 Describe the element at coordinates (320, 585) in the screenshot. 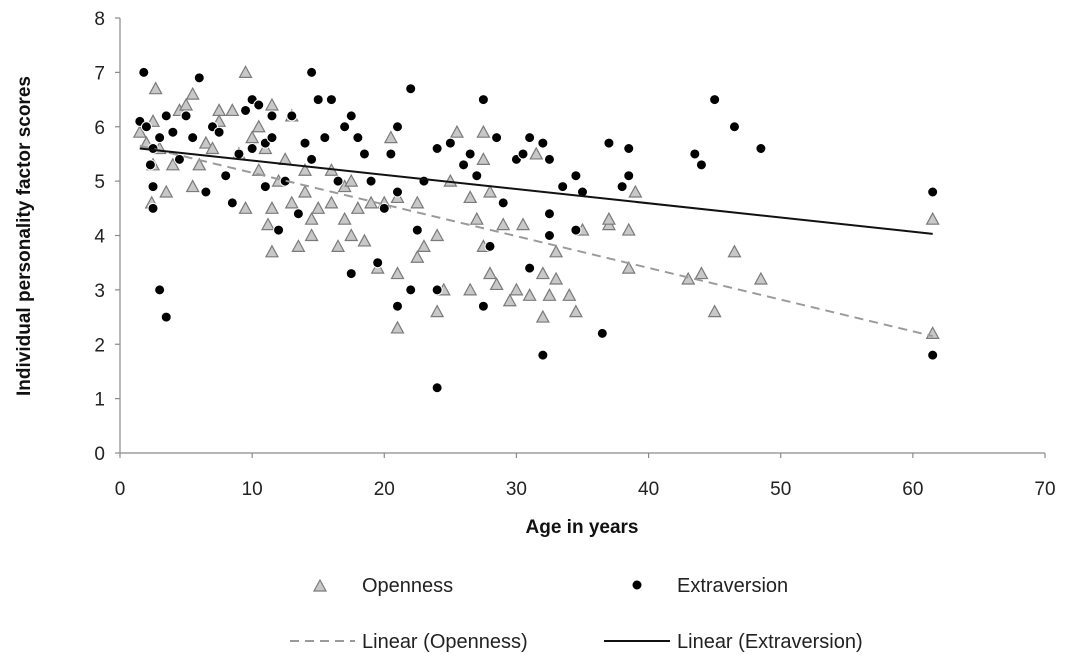

I see `legend-openness-marker` at that location.